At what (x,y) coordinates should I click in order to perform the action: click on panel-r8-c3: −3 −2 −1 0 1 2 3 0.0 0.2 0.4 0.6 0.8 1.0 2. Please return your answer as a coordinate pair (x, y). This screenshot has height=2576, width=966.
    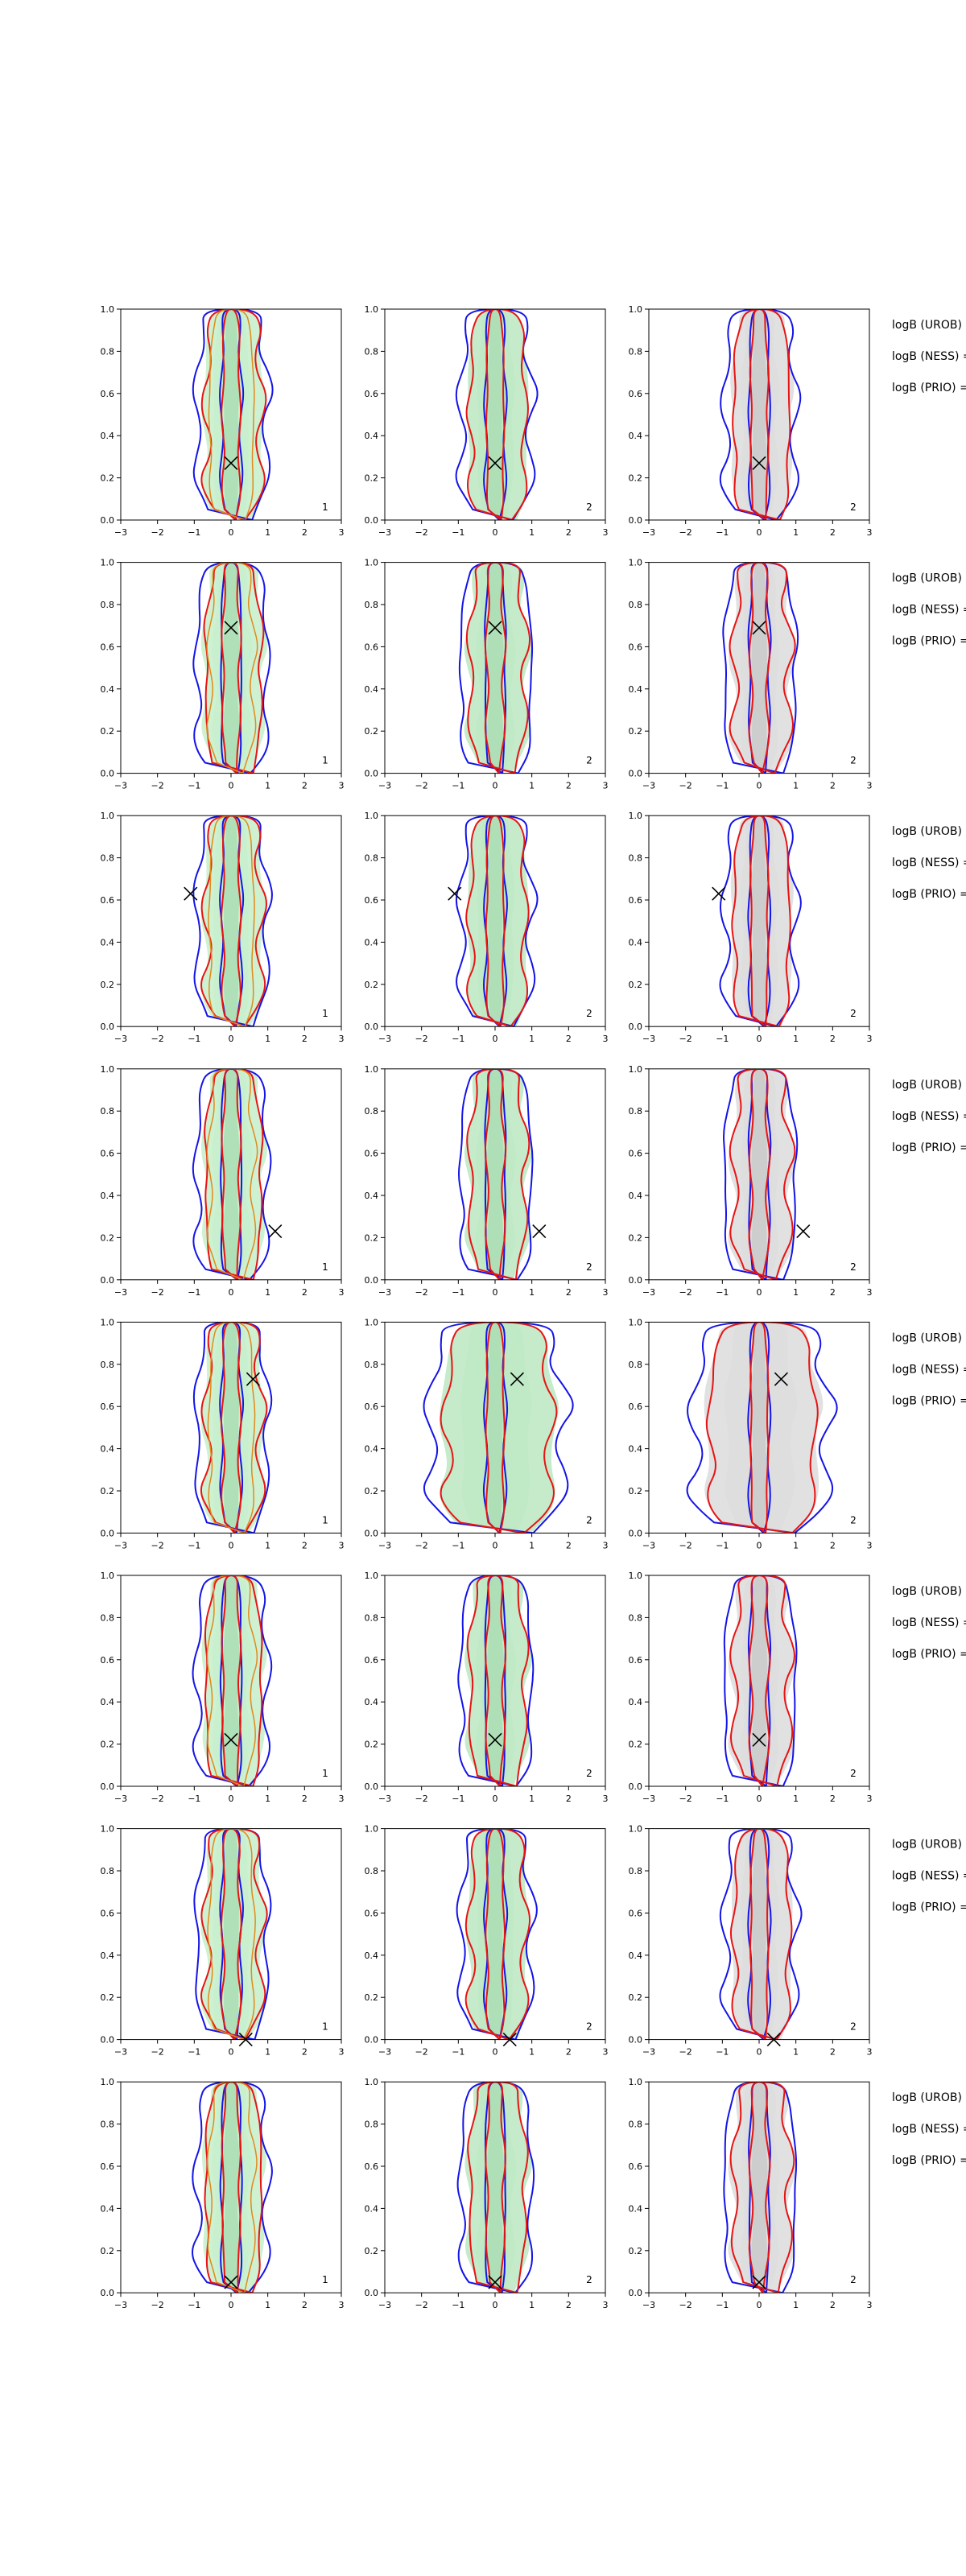
    Looking at the image, I should click on (751, 2193).